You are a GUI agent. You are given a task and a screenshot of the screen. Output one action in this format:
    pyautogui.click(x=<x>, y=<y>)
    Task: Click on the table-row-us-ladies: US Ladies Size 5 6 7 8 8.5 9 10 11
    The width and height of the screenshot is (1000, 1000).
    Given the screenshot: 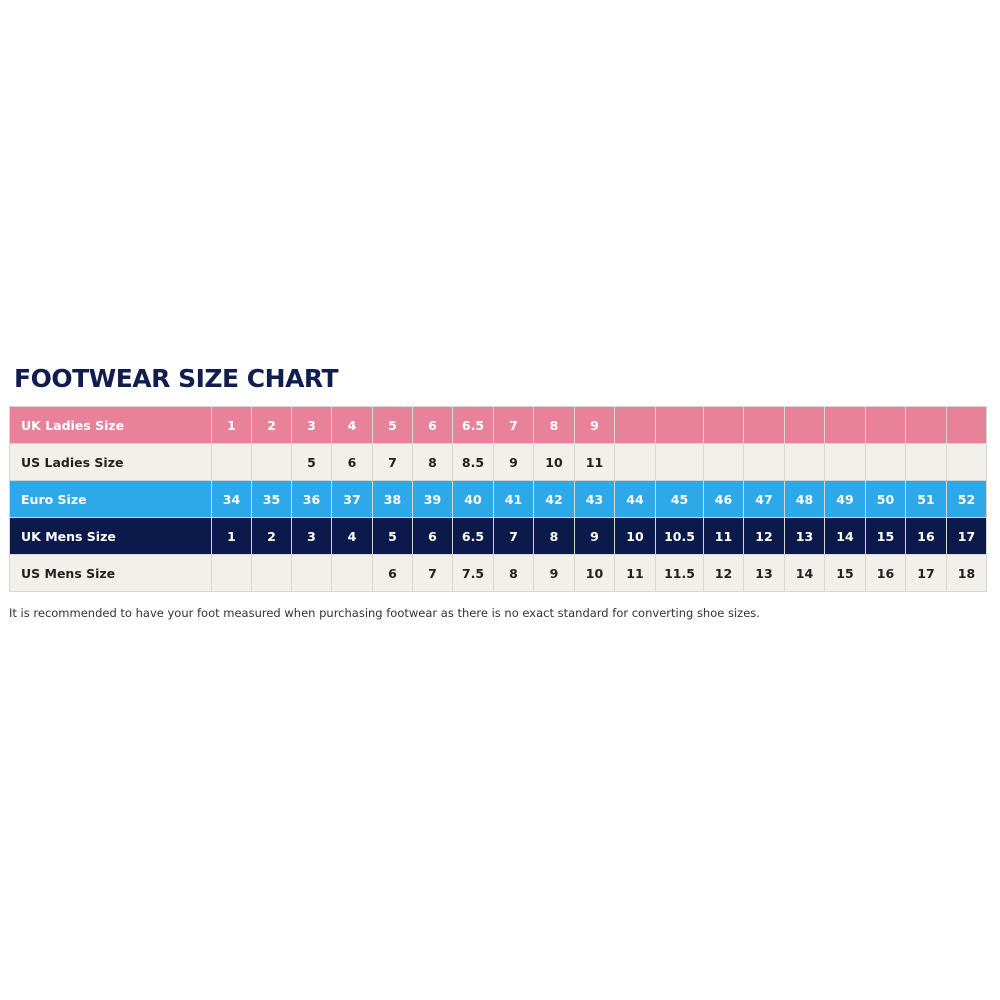 What is the action you would take?
    pyautogui.click(x=498, y=462)
    